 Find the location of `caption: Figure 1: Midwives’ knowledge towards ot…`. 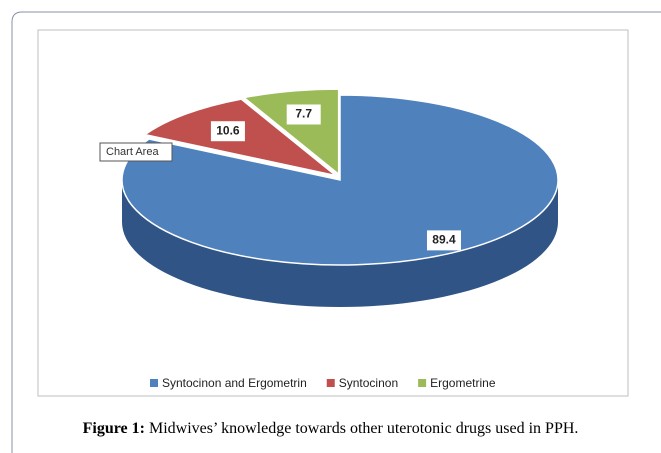

caption: Figure 1: Midwives’ knowledge towards ot… is located at coordinates (330, 429).